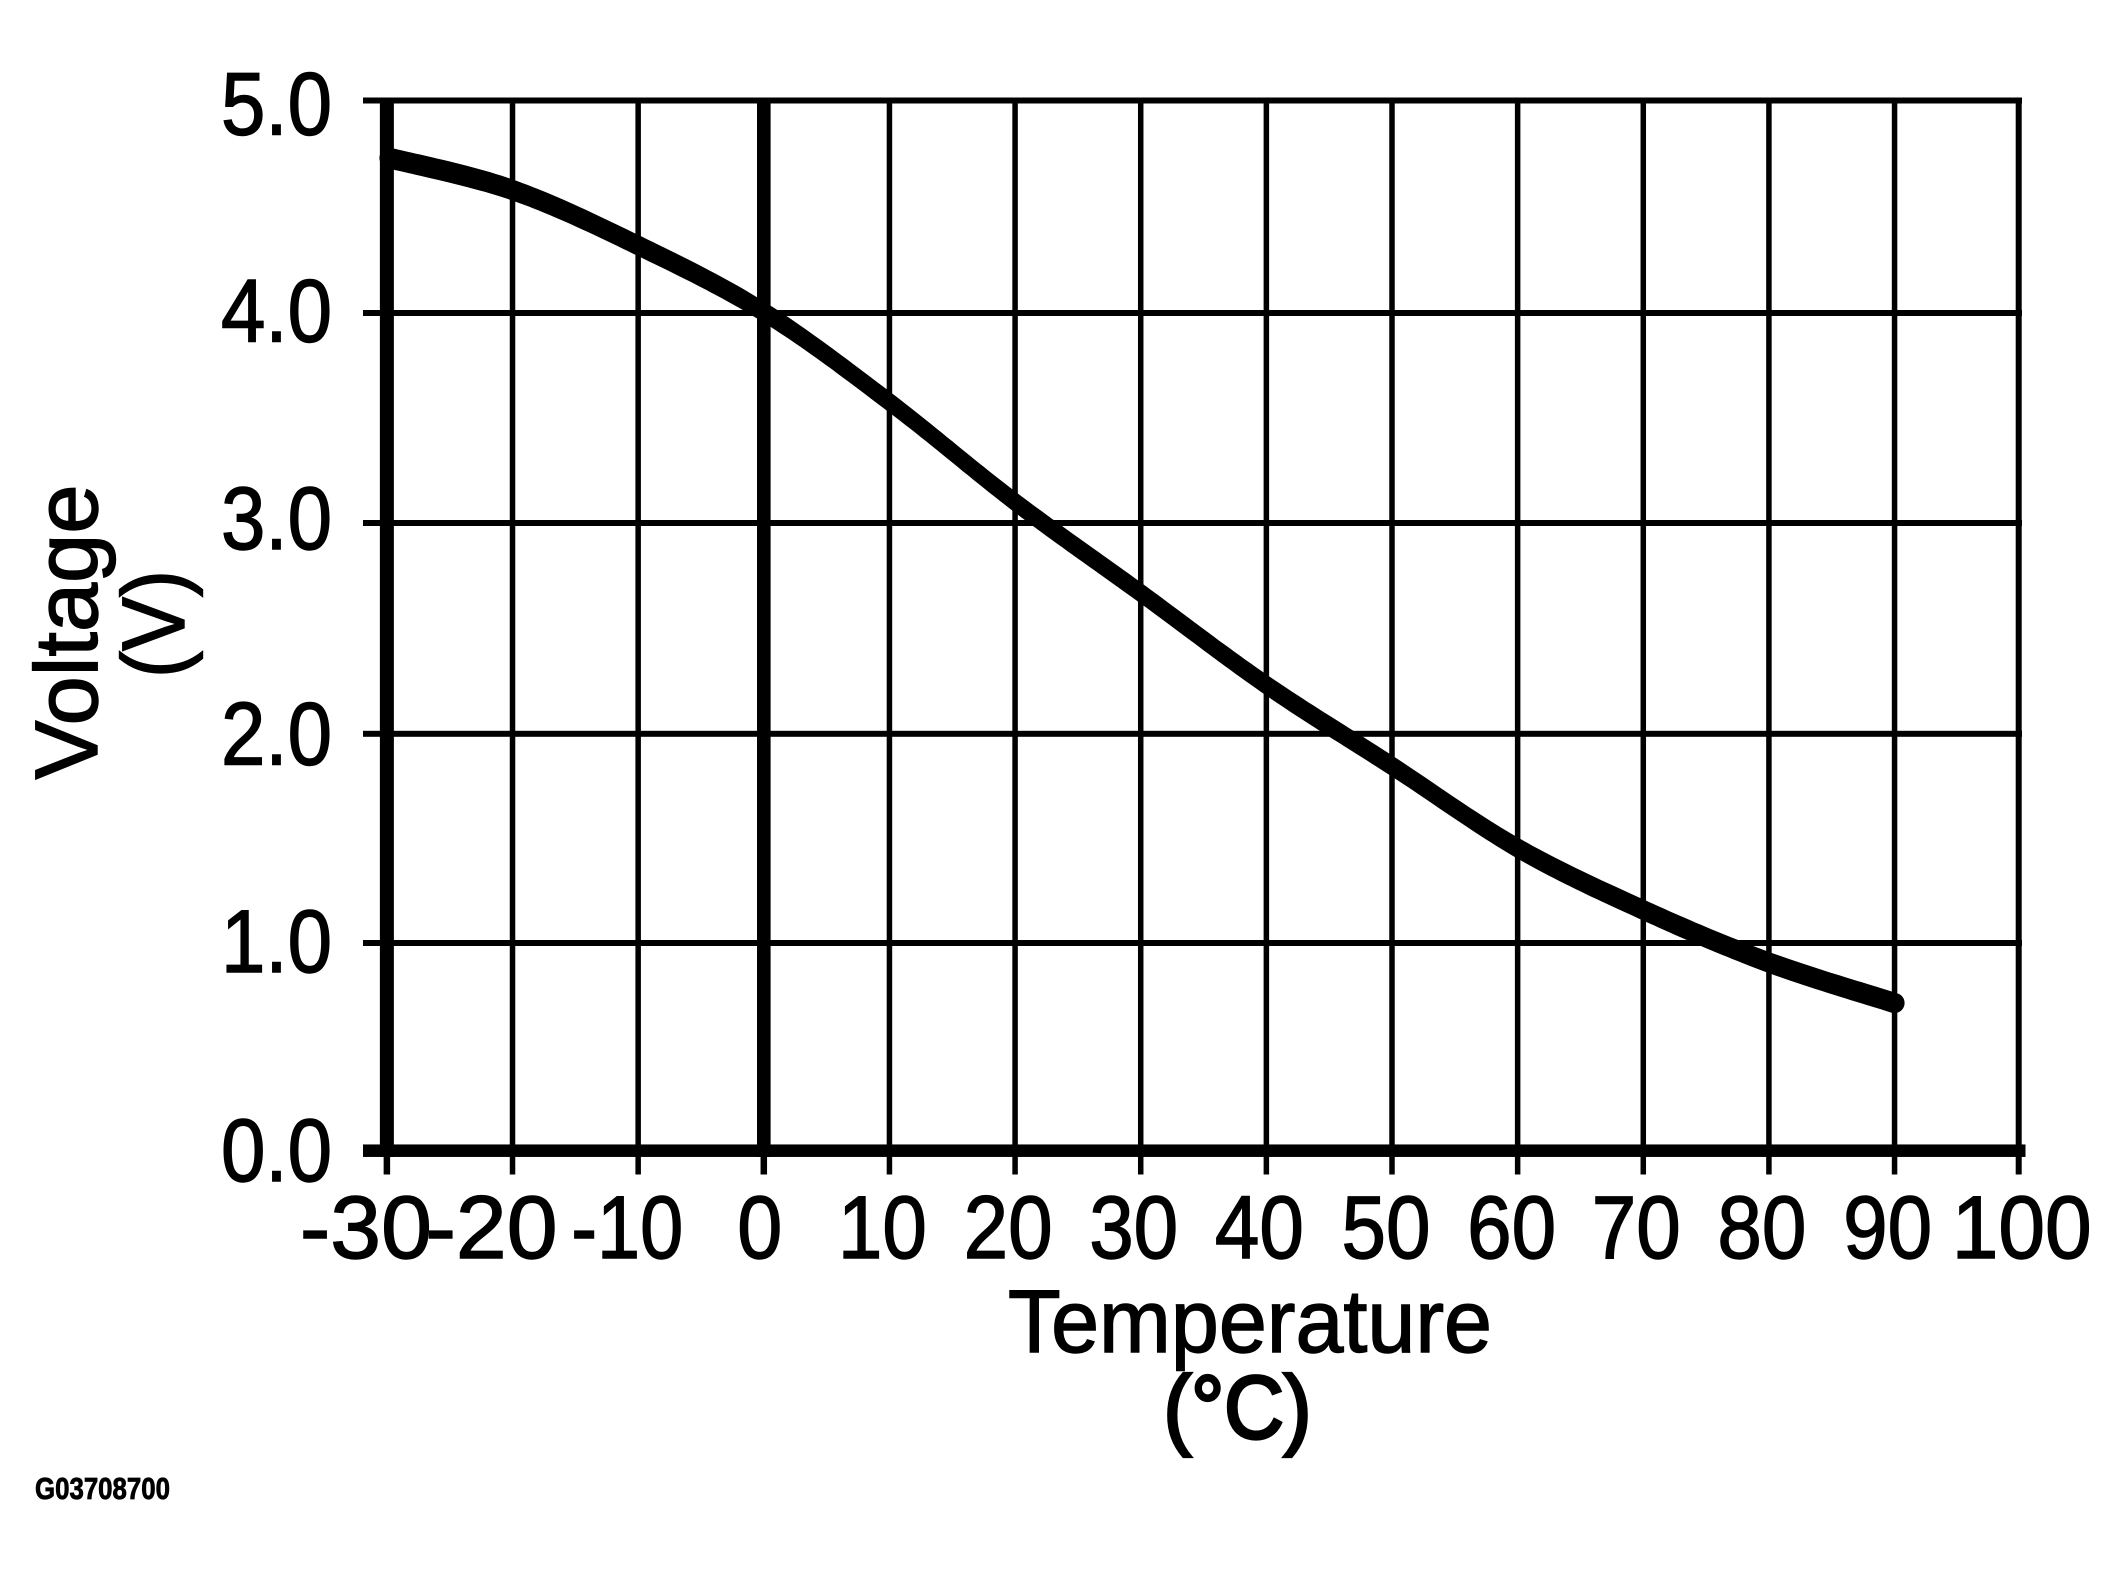  Describe the element at coordinates (276, 311) in the screenshot. I see `svg-text: 4.0` at that location.